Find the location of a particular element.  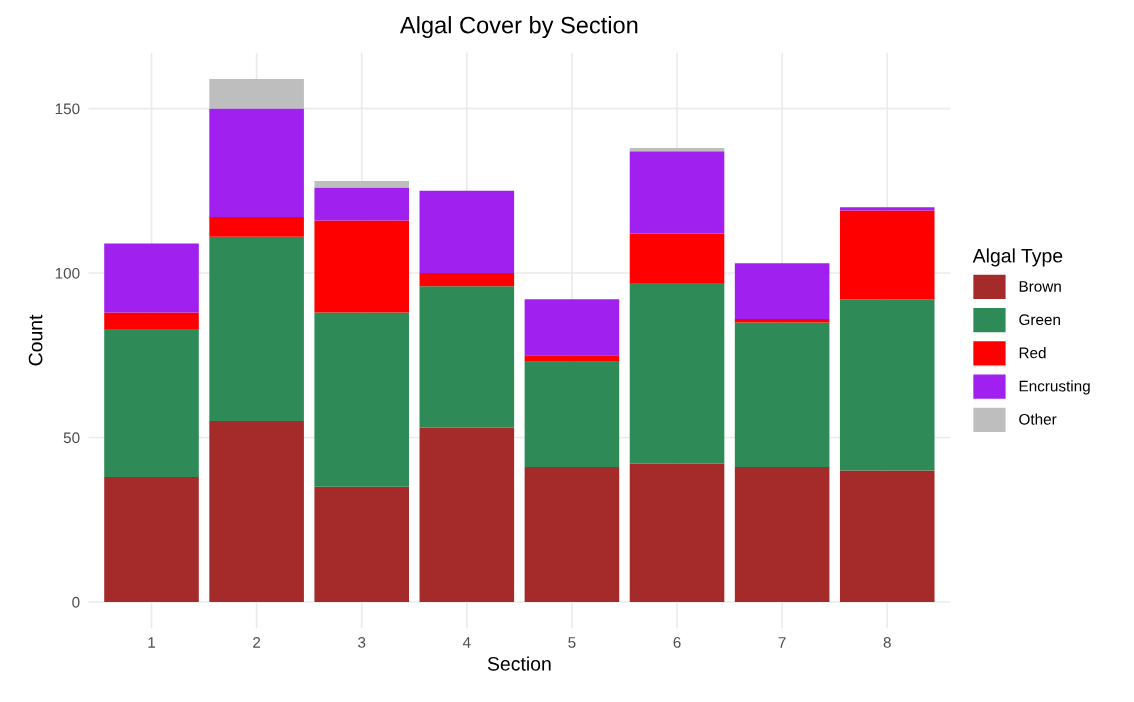

x-tick-label: 2 is located at coordinates (257, 642).